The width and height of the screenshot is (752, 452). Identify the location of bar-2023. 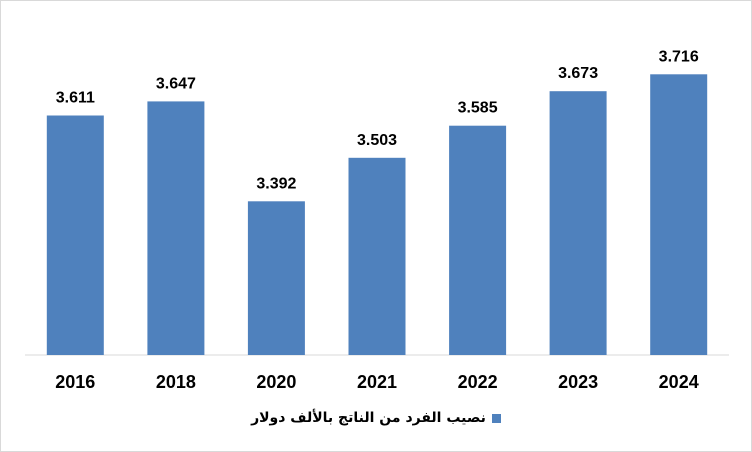
(578, 223).